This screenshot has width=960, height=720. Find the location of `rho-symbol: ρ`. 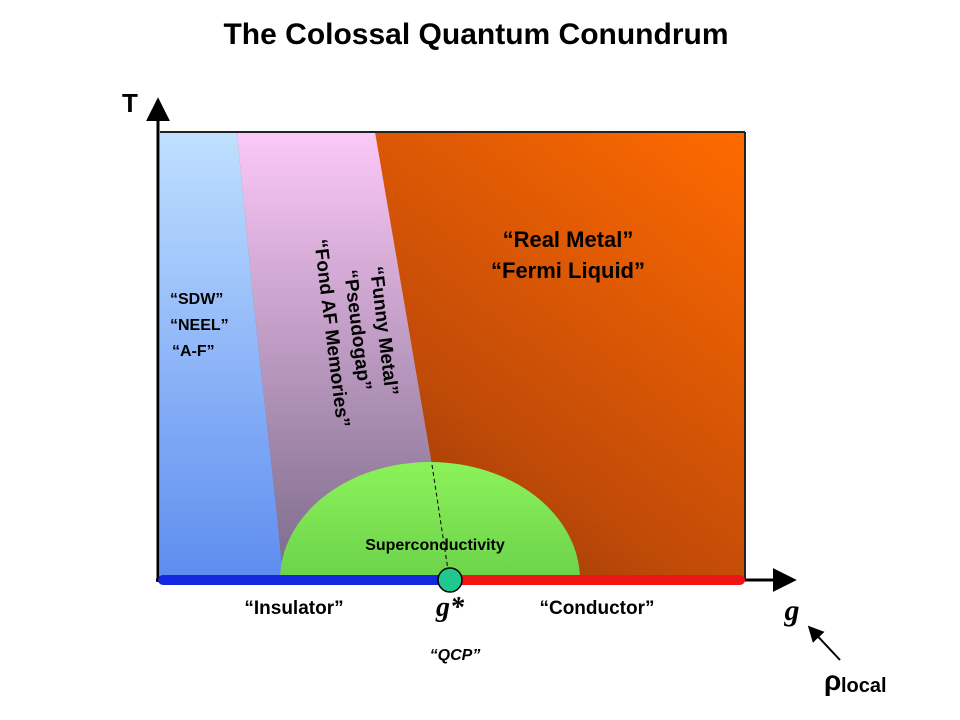

rho-symbol: ρ is located at coordinates (832, 680).